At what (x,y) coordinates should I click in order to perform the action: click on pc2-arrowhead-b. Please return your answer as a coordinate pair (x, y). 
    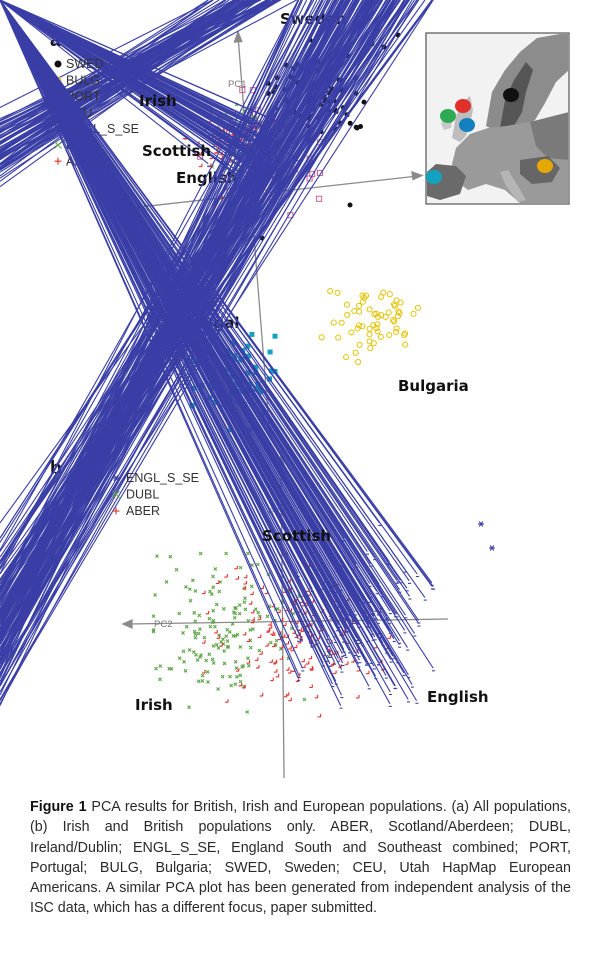
    Looking at the image, I should click on (127, 624).